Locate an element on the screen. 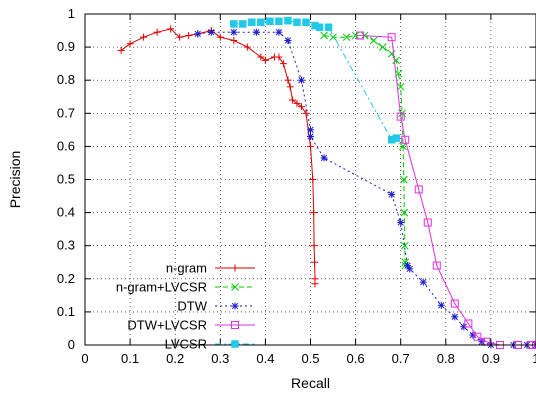 This screenshot has width=536, height=399. y-tick-label: 0.7 is located at coordinates (66, 112).